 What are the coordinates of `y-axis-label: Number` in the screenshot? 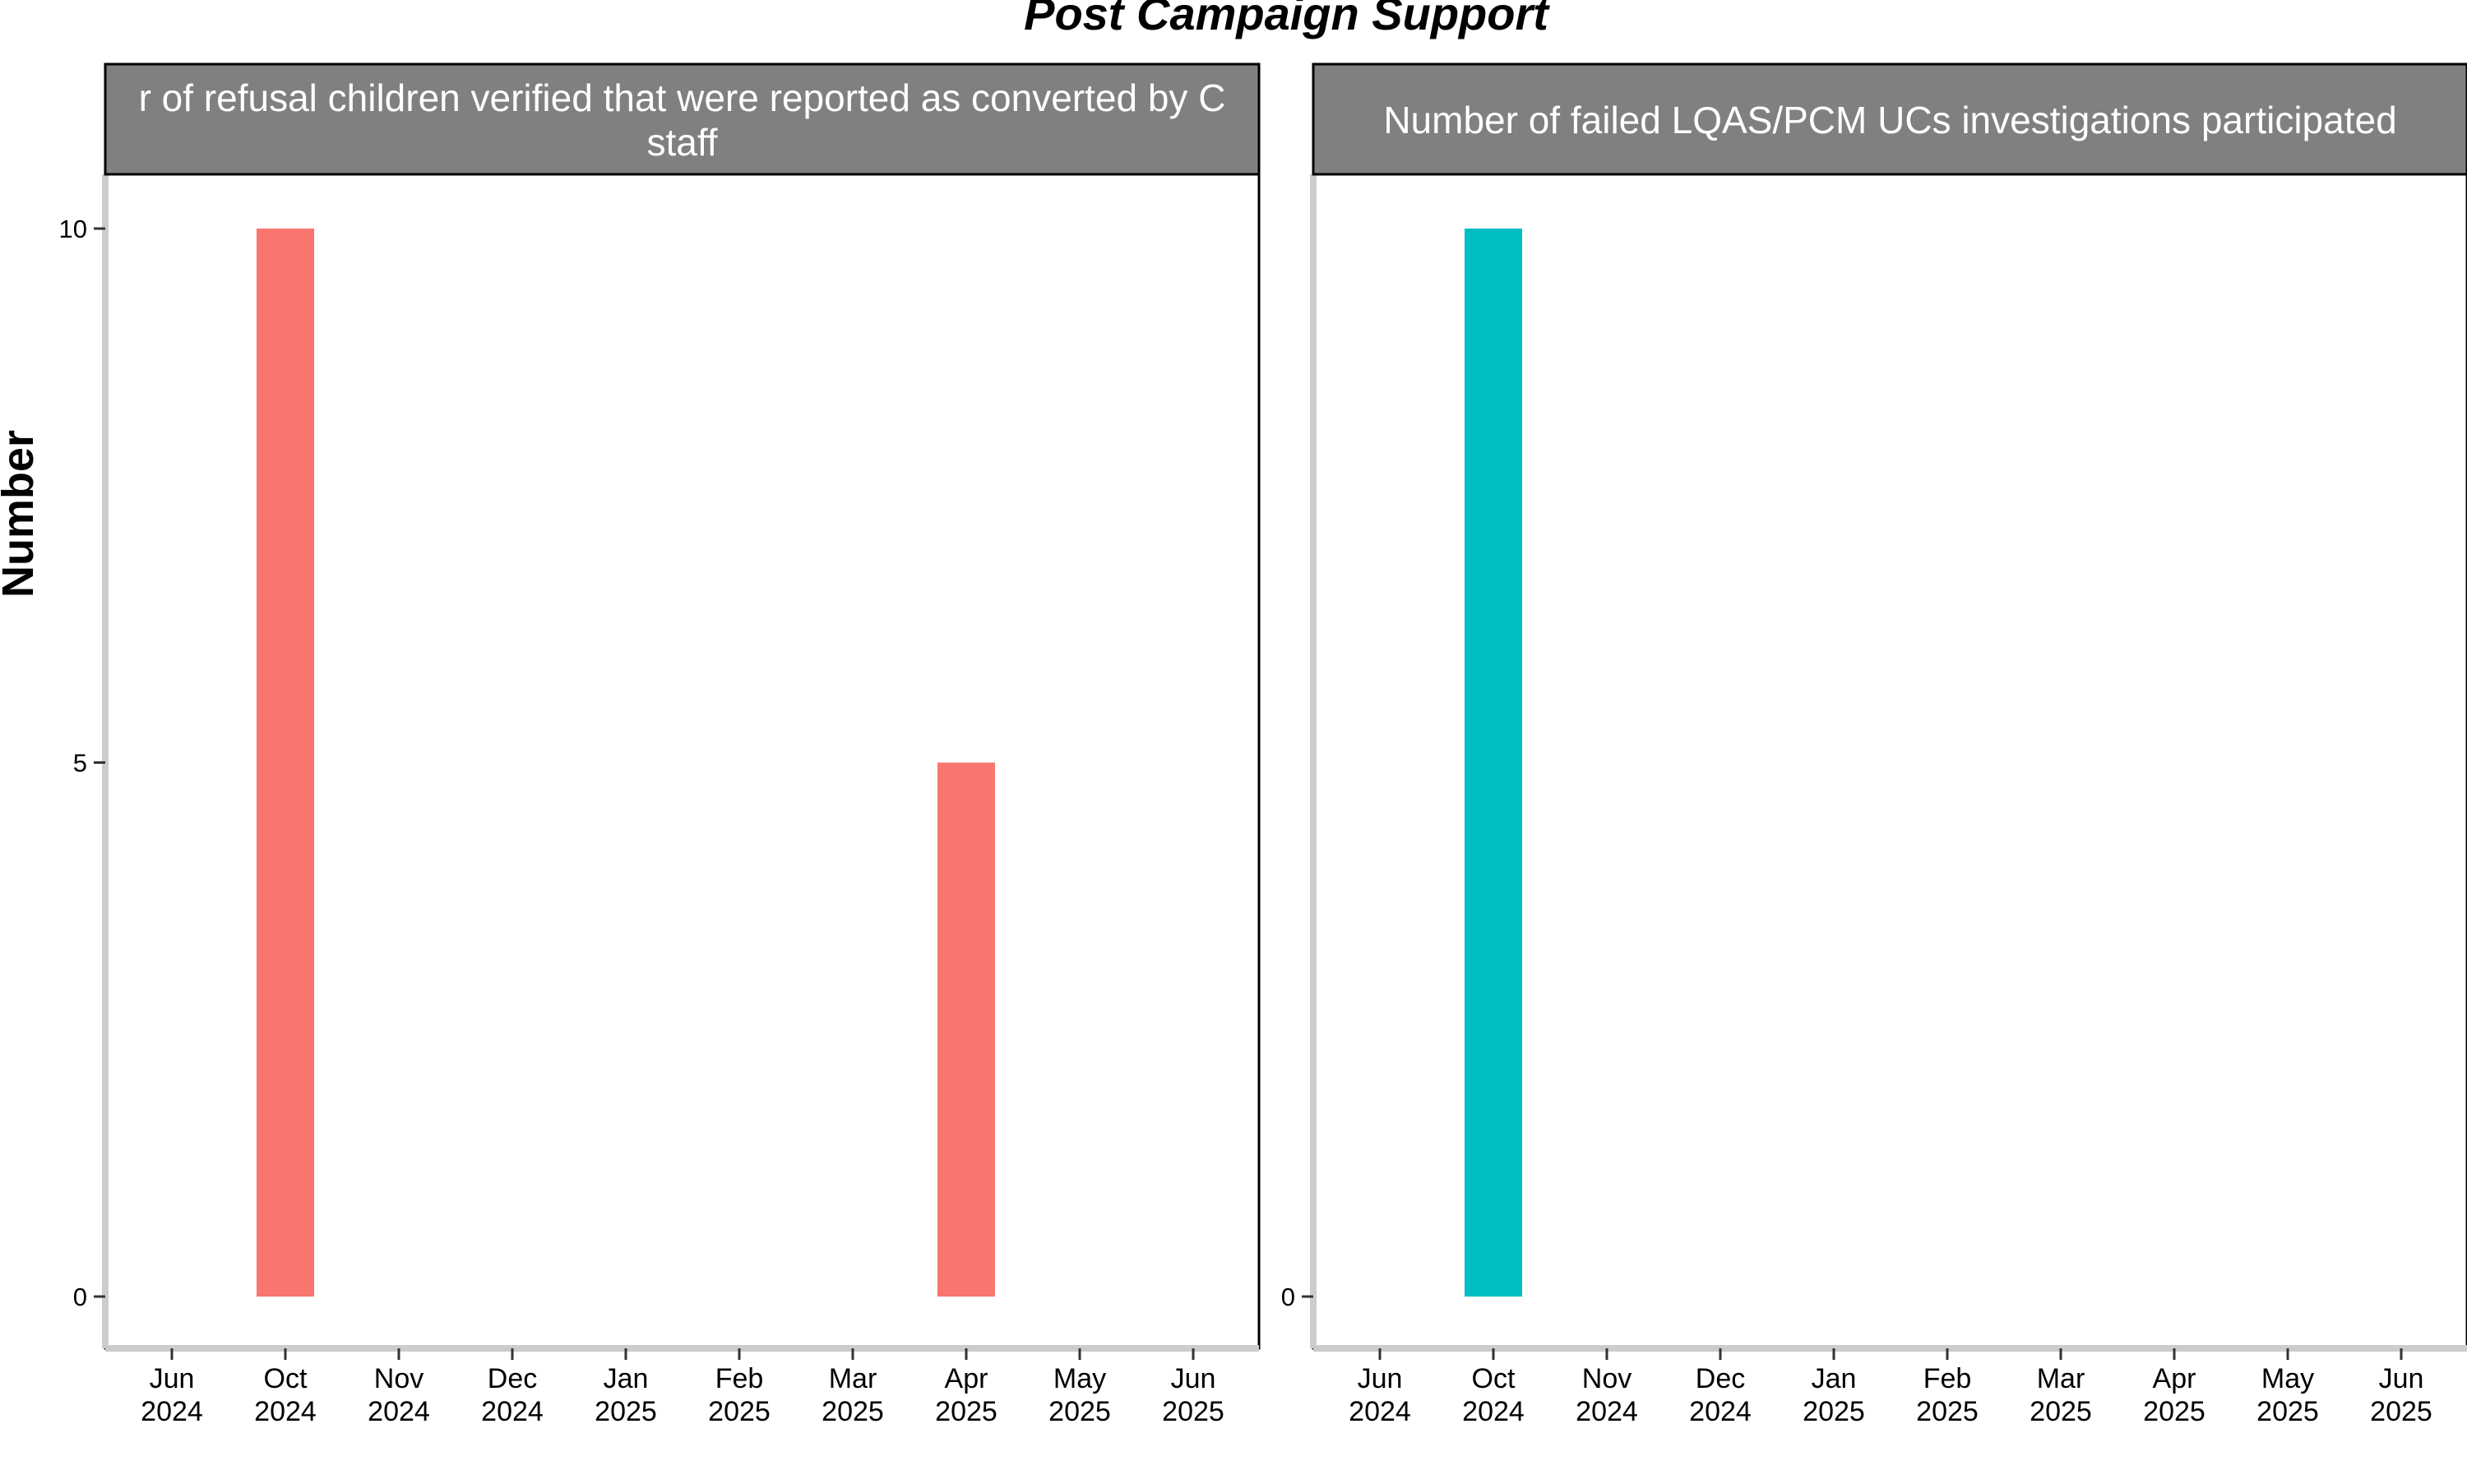 It's located at (21, 514).